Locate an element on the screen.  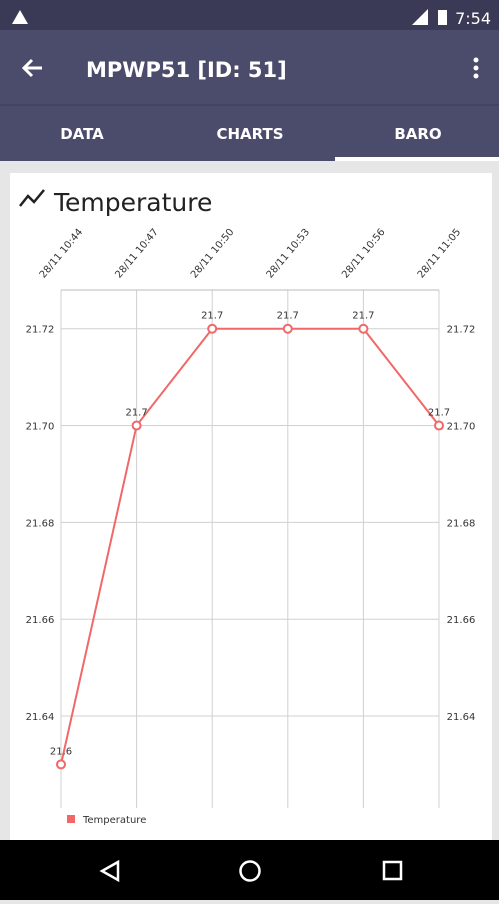
nav-back is located at coordinates (109, 871).